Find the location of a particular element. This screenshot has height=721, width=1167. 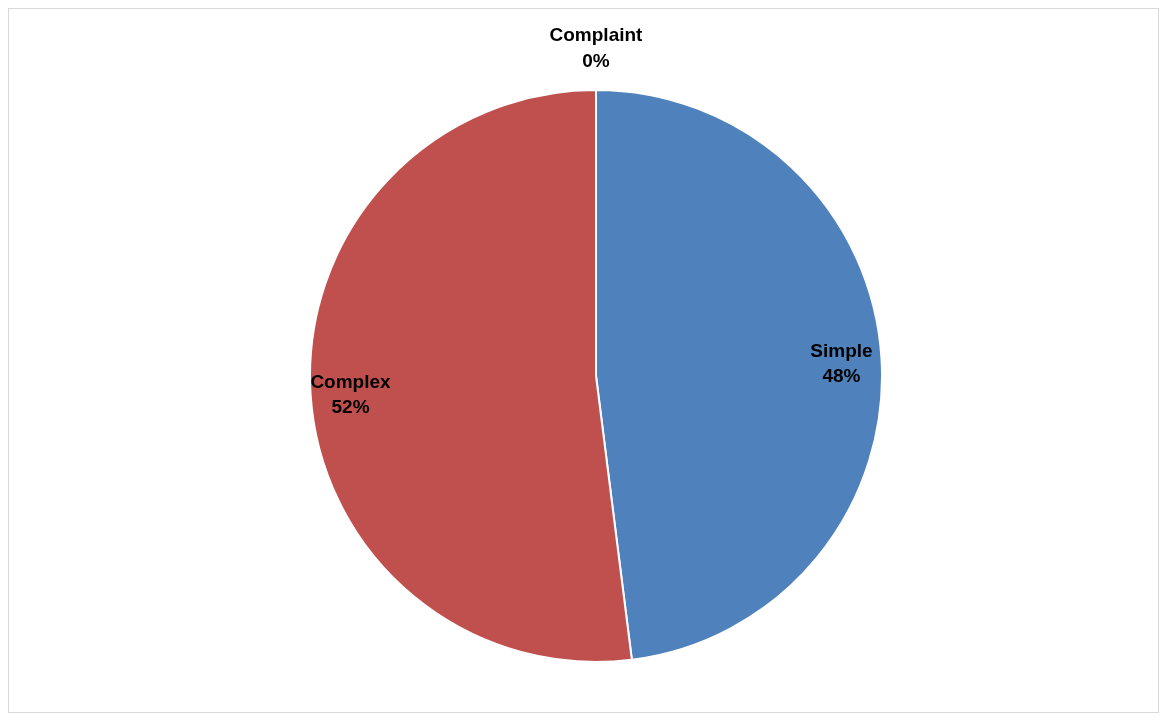

data-label: 48% is located at coordinates (841, 376).